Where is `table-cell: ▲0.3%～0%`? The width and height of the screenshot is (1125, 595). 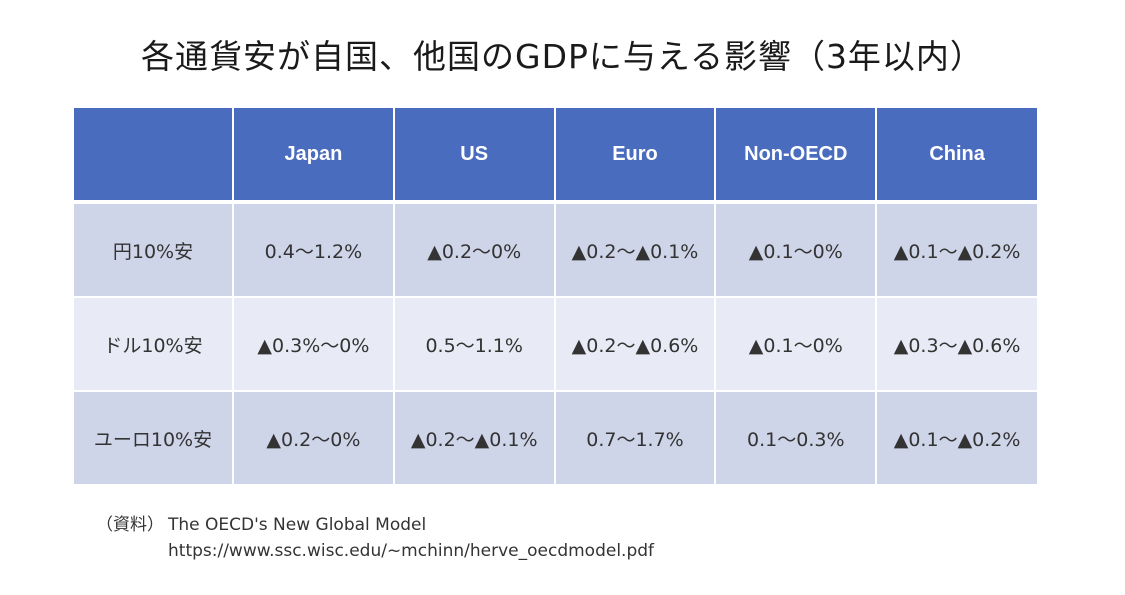 table-cell: ▲0.3%～0% is located at coordinates (314, 344).